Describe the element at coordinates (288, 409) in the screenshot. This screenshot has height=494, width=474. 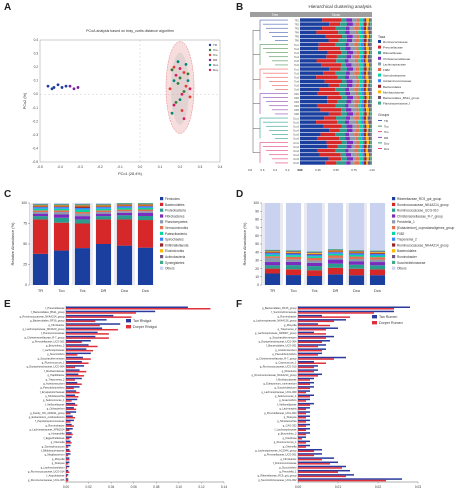
I see `category-label: g_Lachnospira` at that location.